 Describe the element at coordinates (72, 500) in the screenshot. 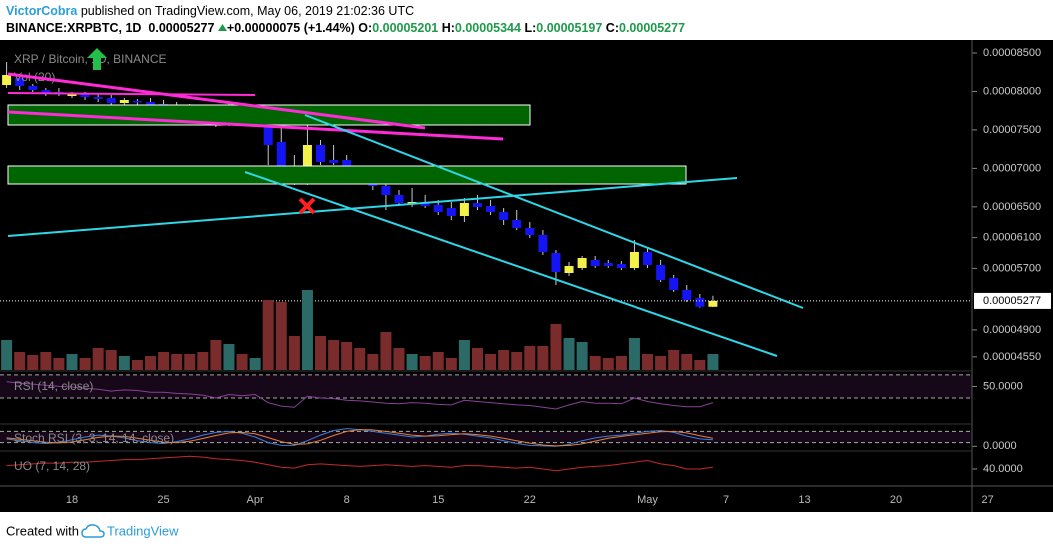

I see `x-tick-label: 18` at that location.